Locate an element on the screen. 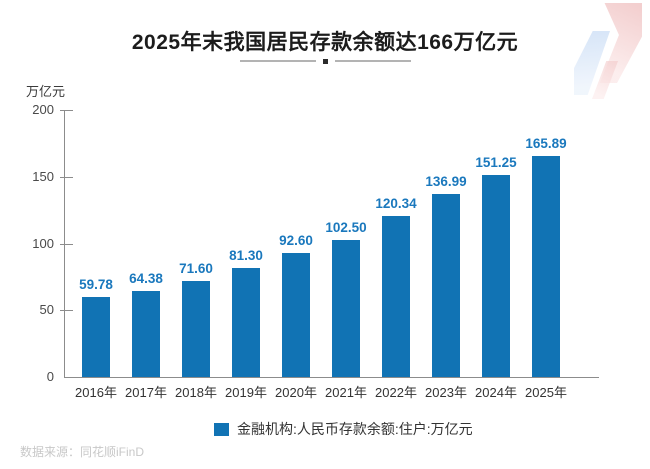  brand-watermark-logo is located at coordinates (608, 51).